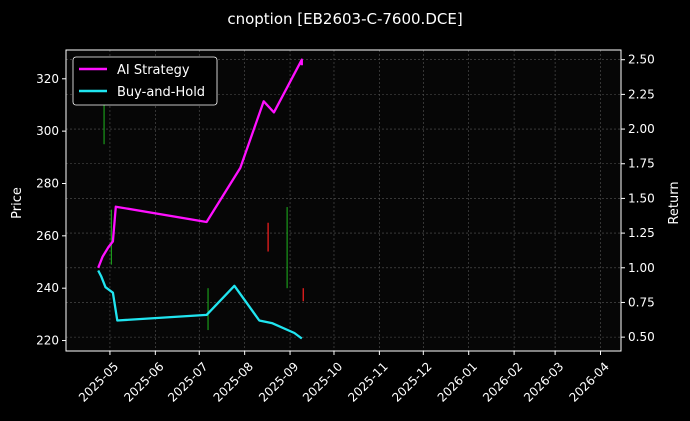 This screenshot has width=690, height=421. What do you see at coordinates (641, 60) in the screenshot?
I see `y-right-tick-label: 2.50` at bounding box center [641, 60].